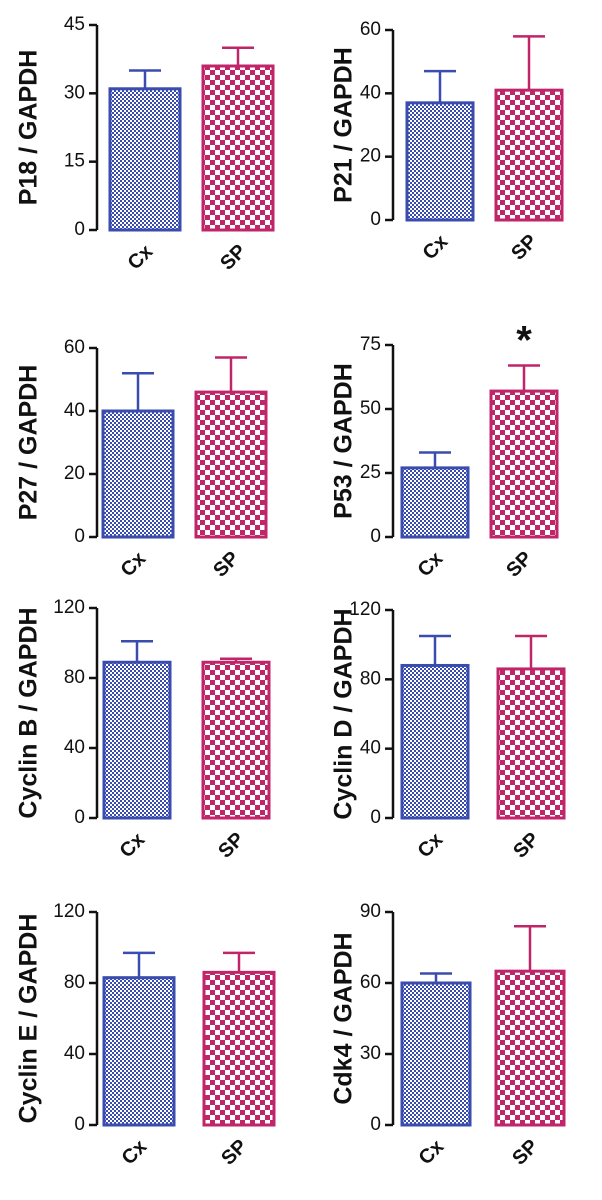  What do you see at coordinates (370, 344) in the screenshot?
I see `y-tick-label: 75` at bounding box center [370, 344].